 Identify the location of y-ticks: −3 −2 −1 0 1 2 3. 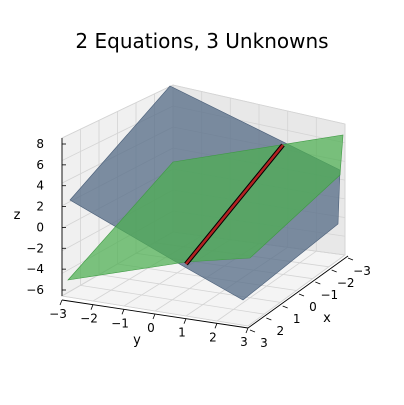
(149, 324).